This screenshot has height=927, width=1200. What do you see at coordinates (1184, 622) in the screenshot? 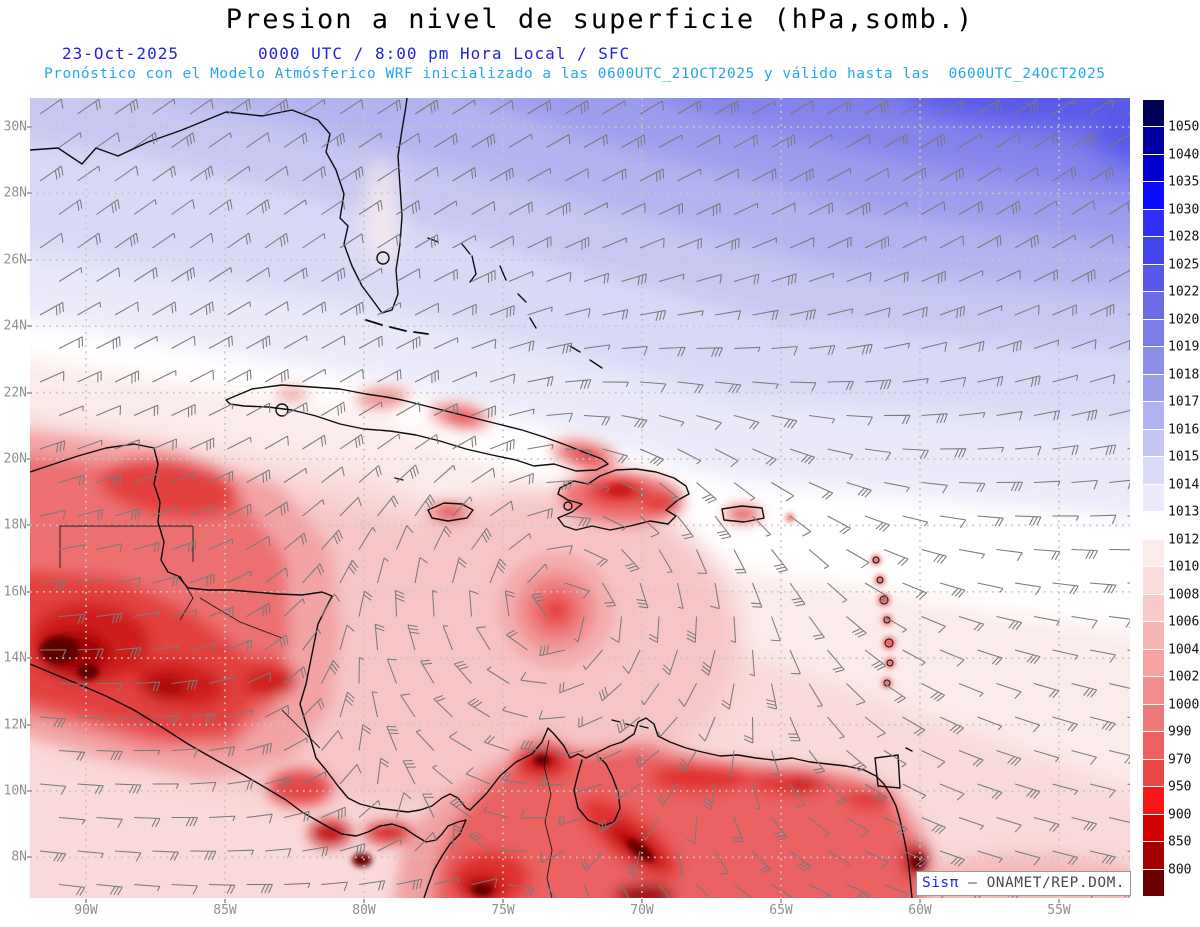
I see `colorbar-level-1006: 1006` at bounding box center [1184, 622].